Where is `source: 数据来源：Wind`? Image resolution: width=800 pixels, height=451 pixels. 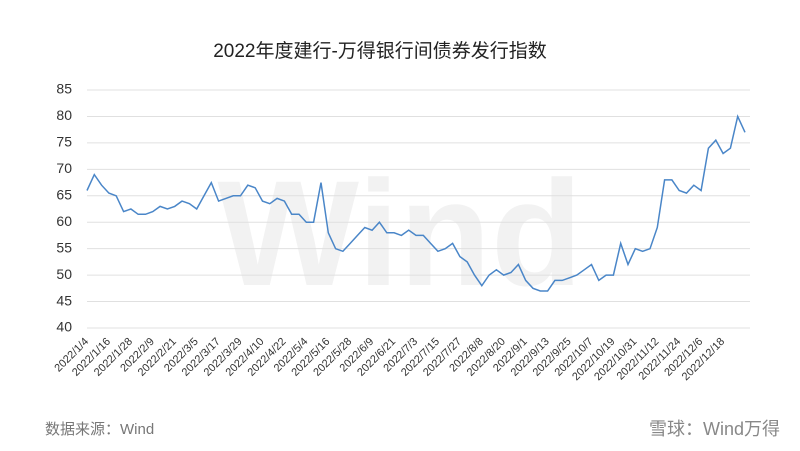
source: 数据来源：Wind is located at coordinates (99, 429).